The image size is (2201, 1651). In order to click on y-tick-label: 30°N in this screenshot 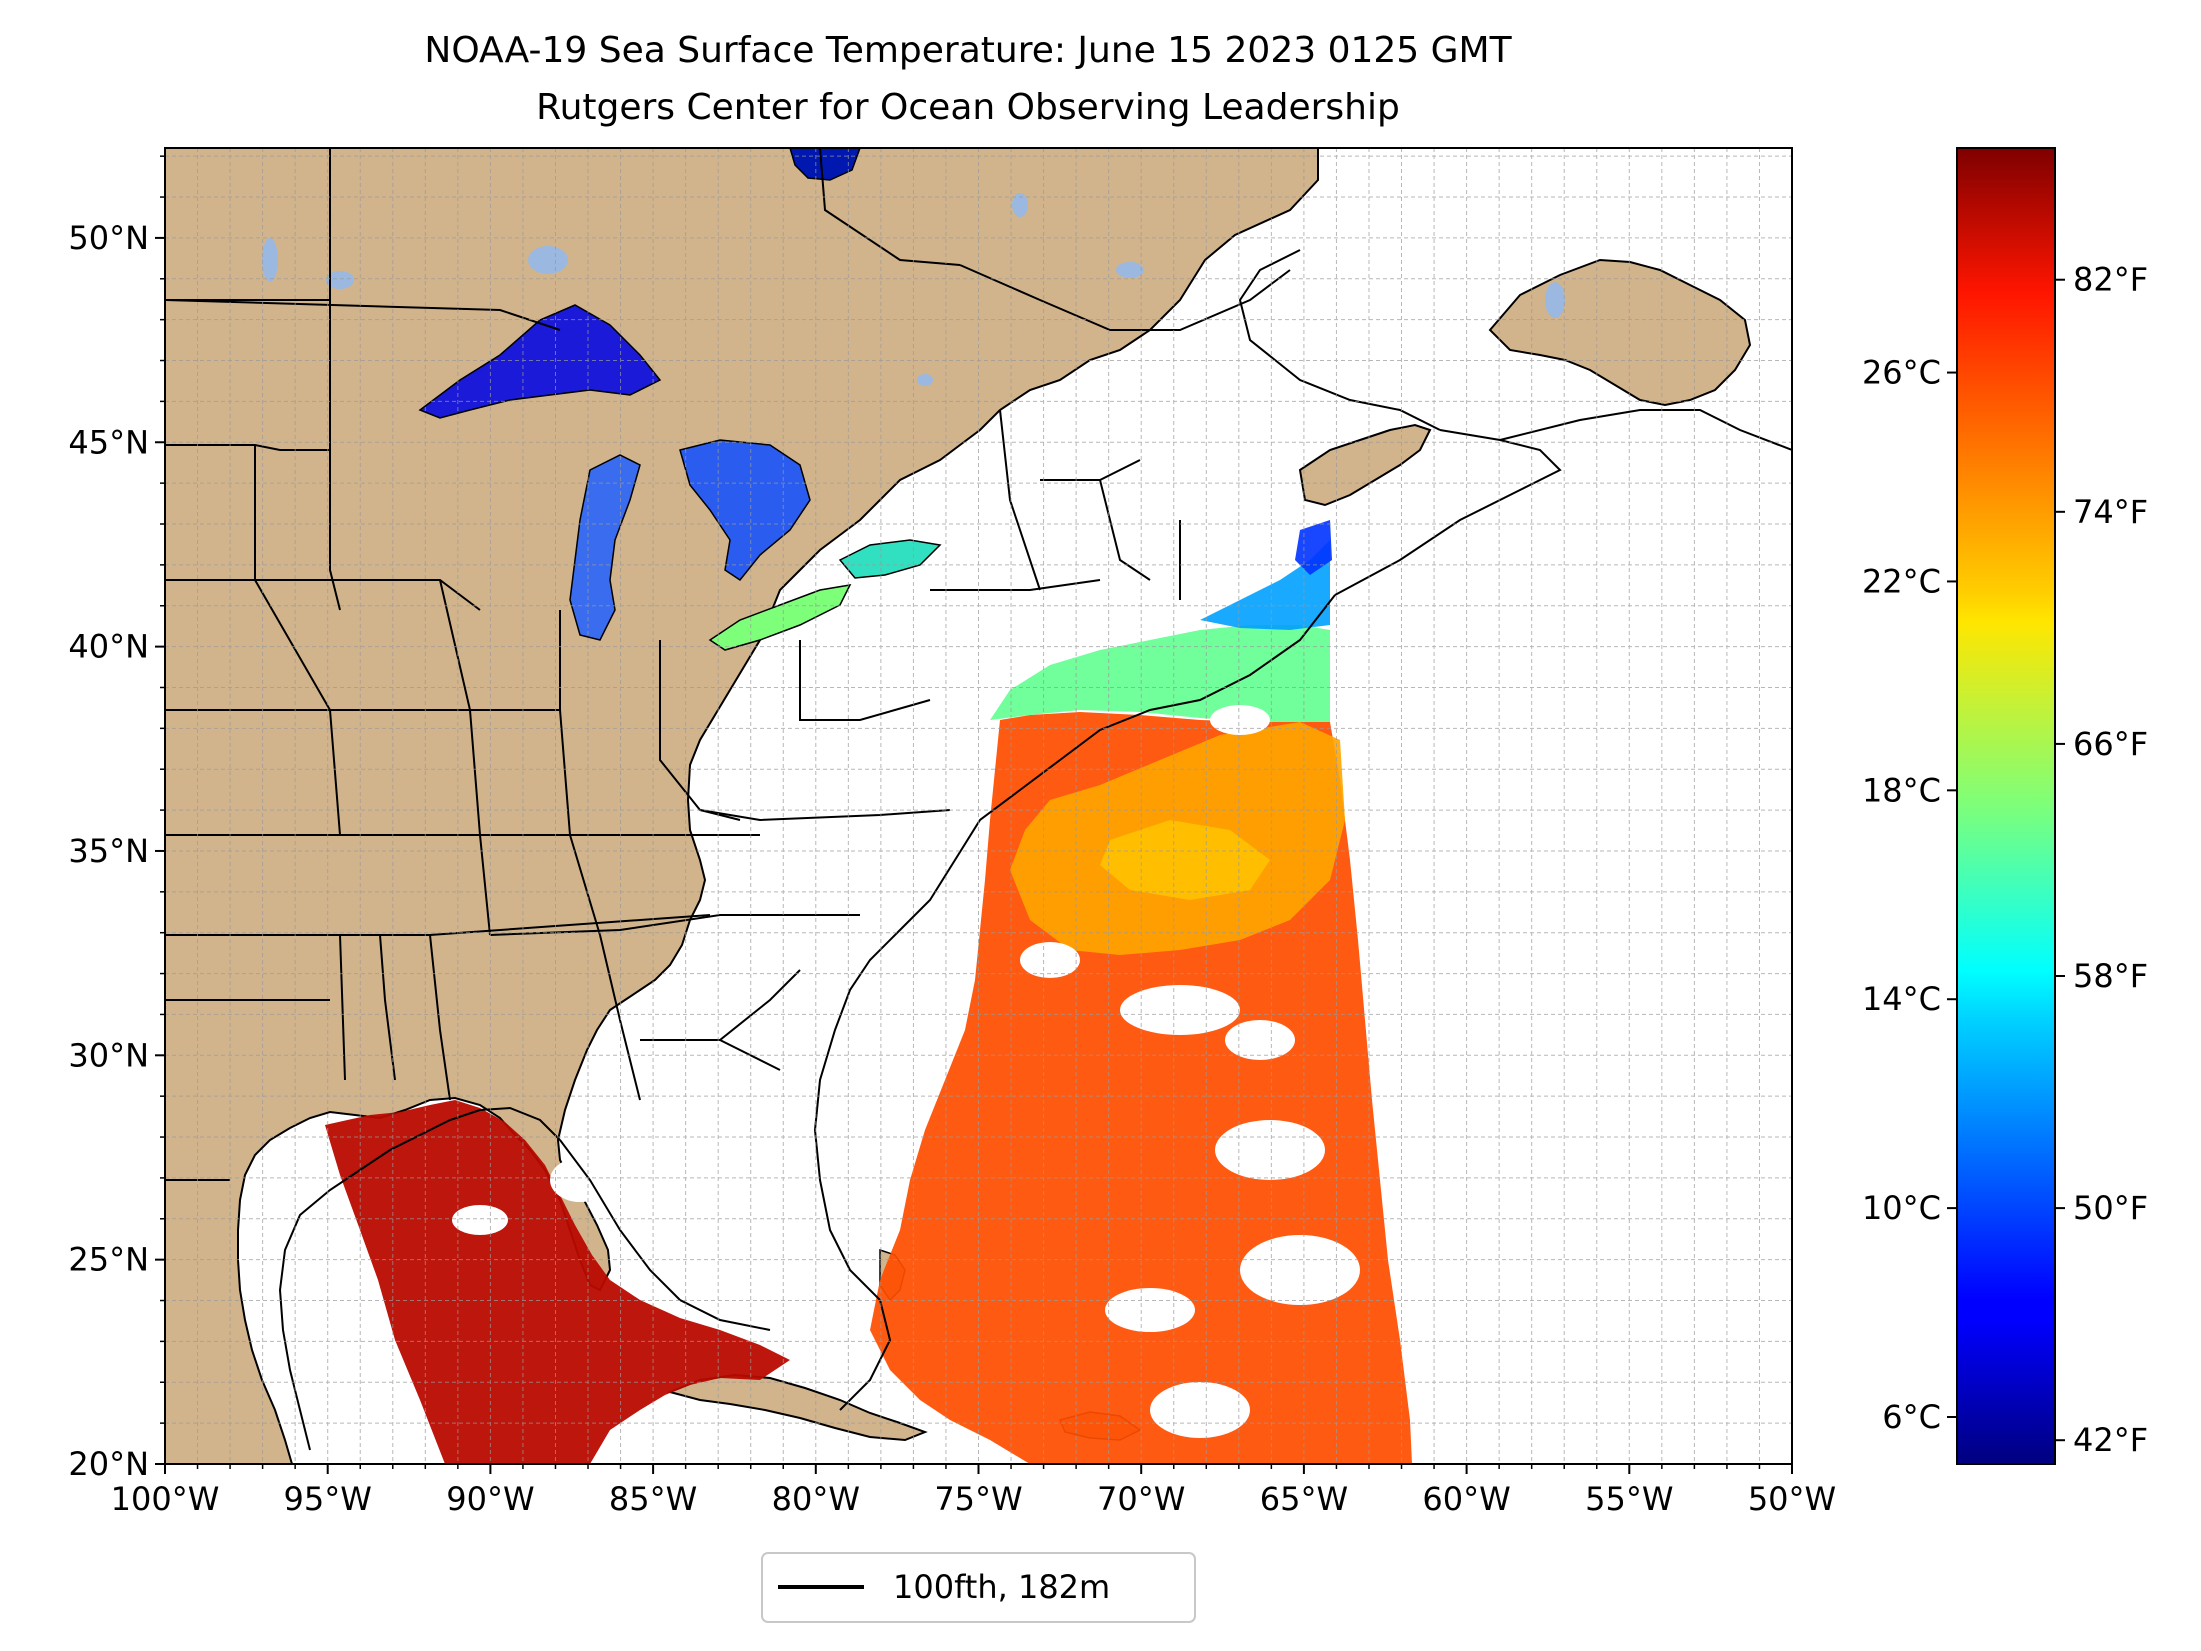, I will do `click(108, 1055)`.